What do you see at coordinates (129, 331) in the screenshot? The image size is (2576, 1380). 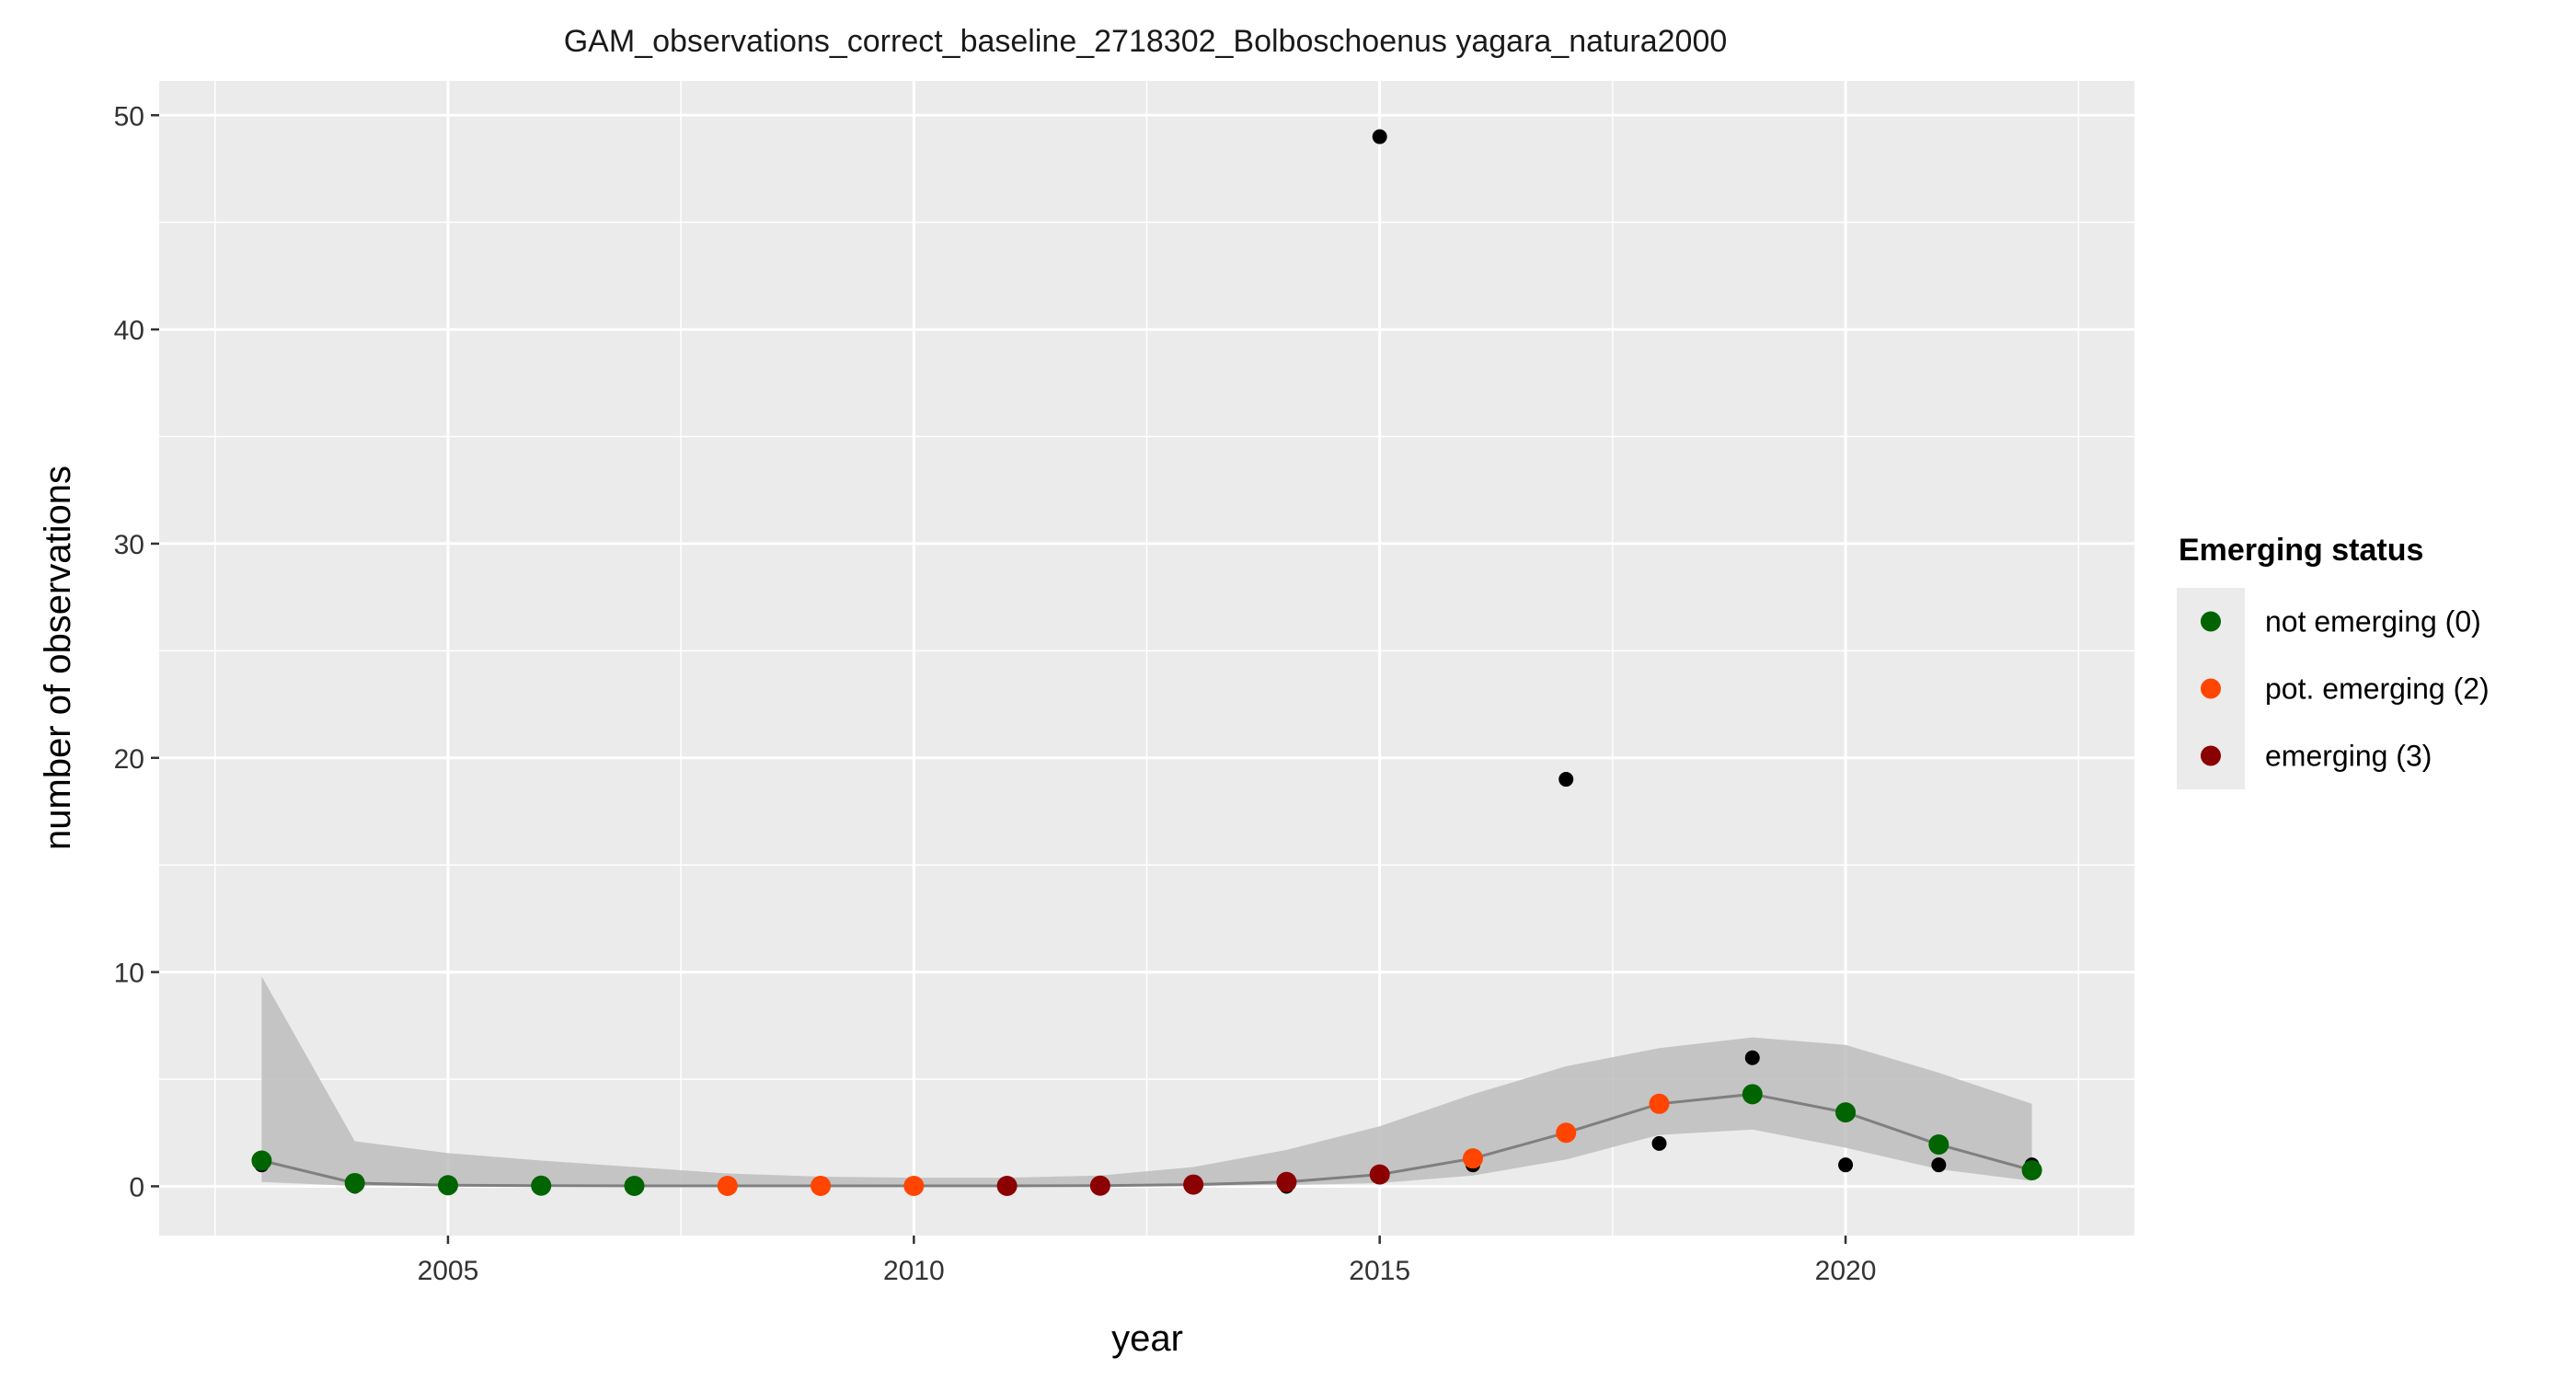 I see `y-tick-label: 40` at bounding box center [129, 331].